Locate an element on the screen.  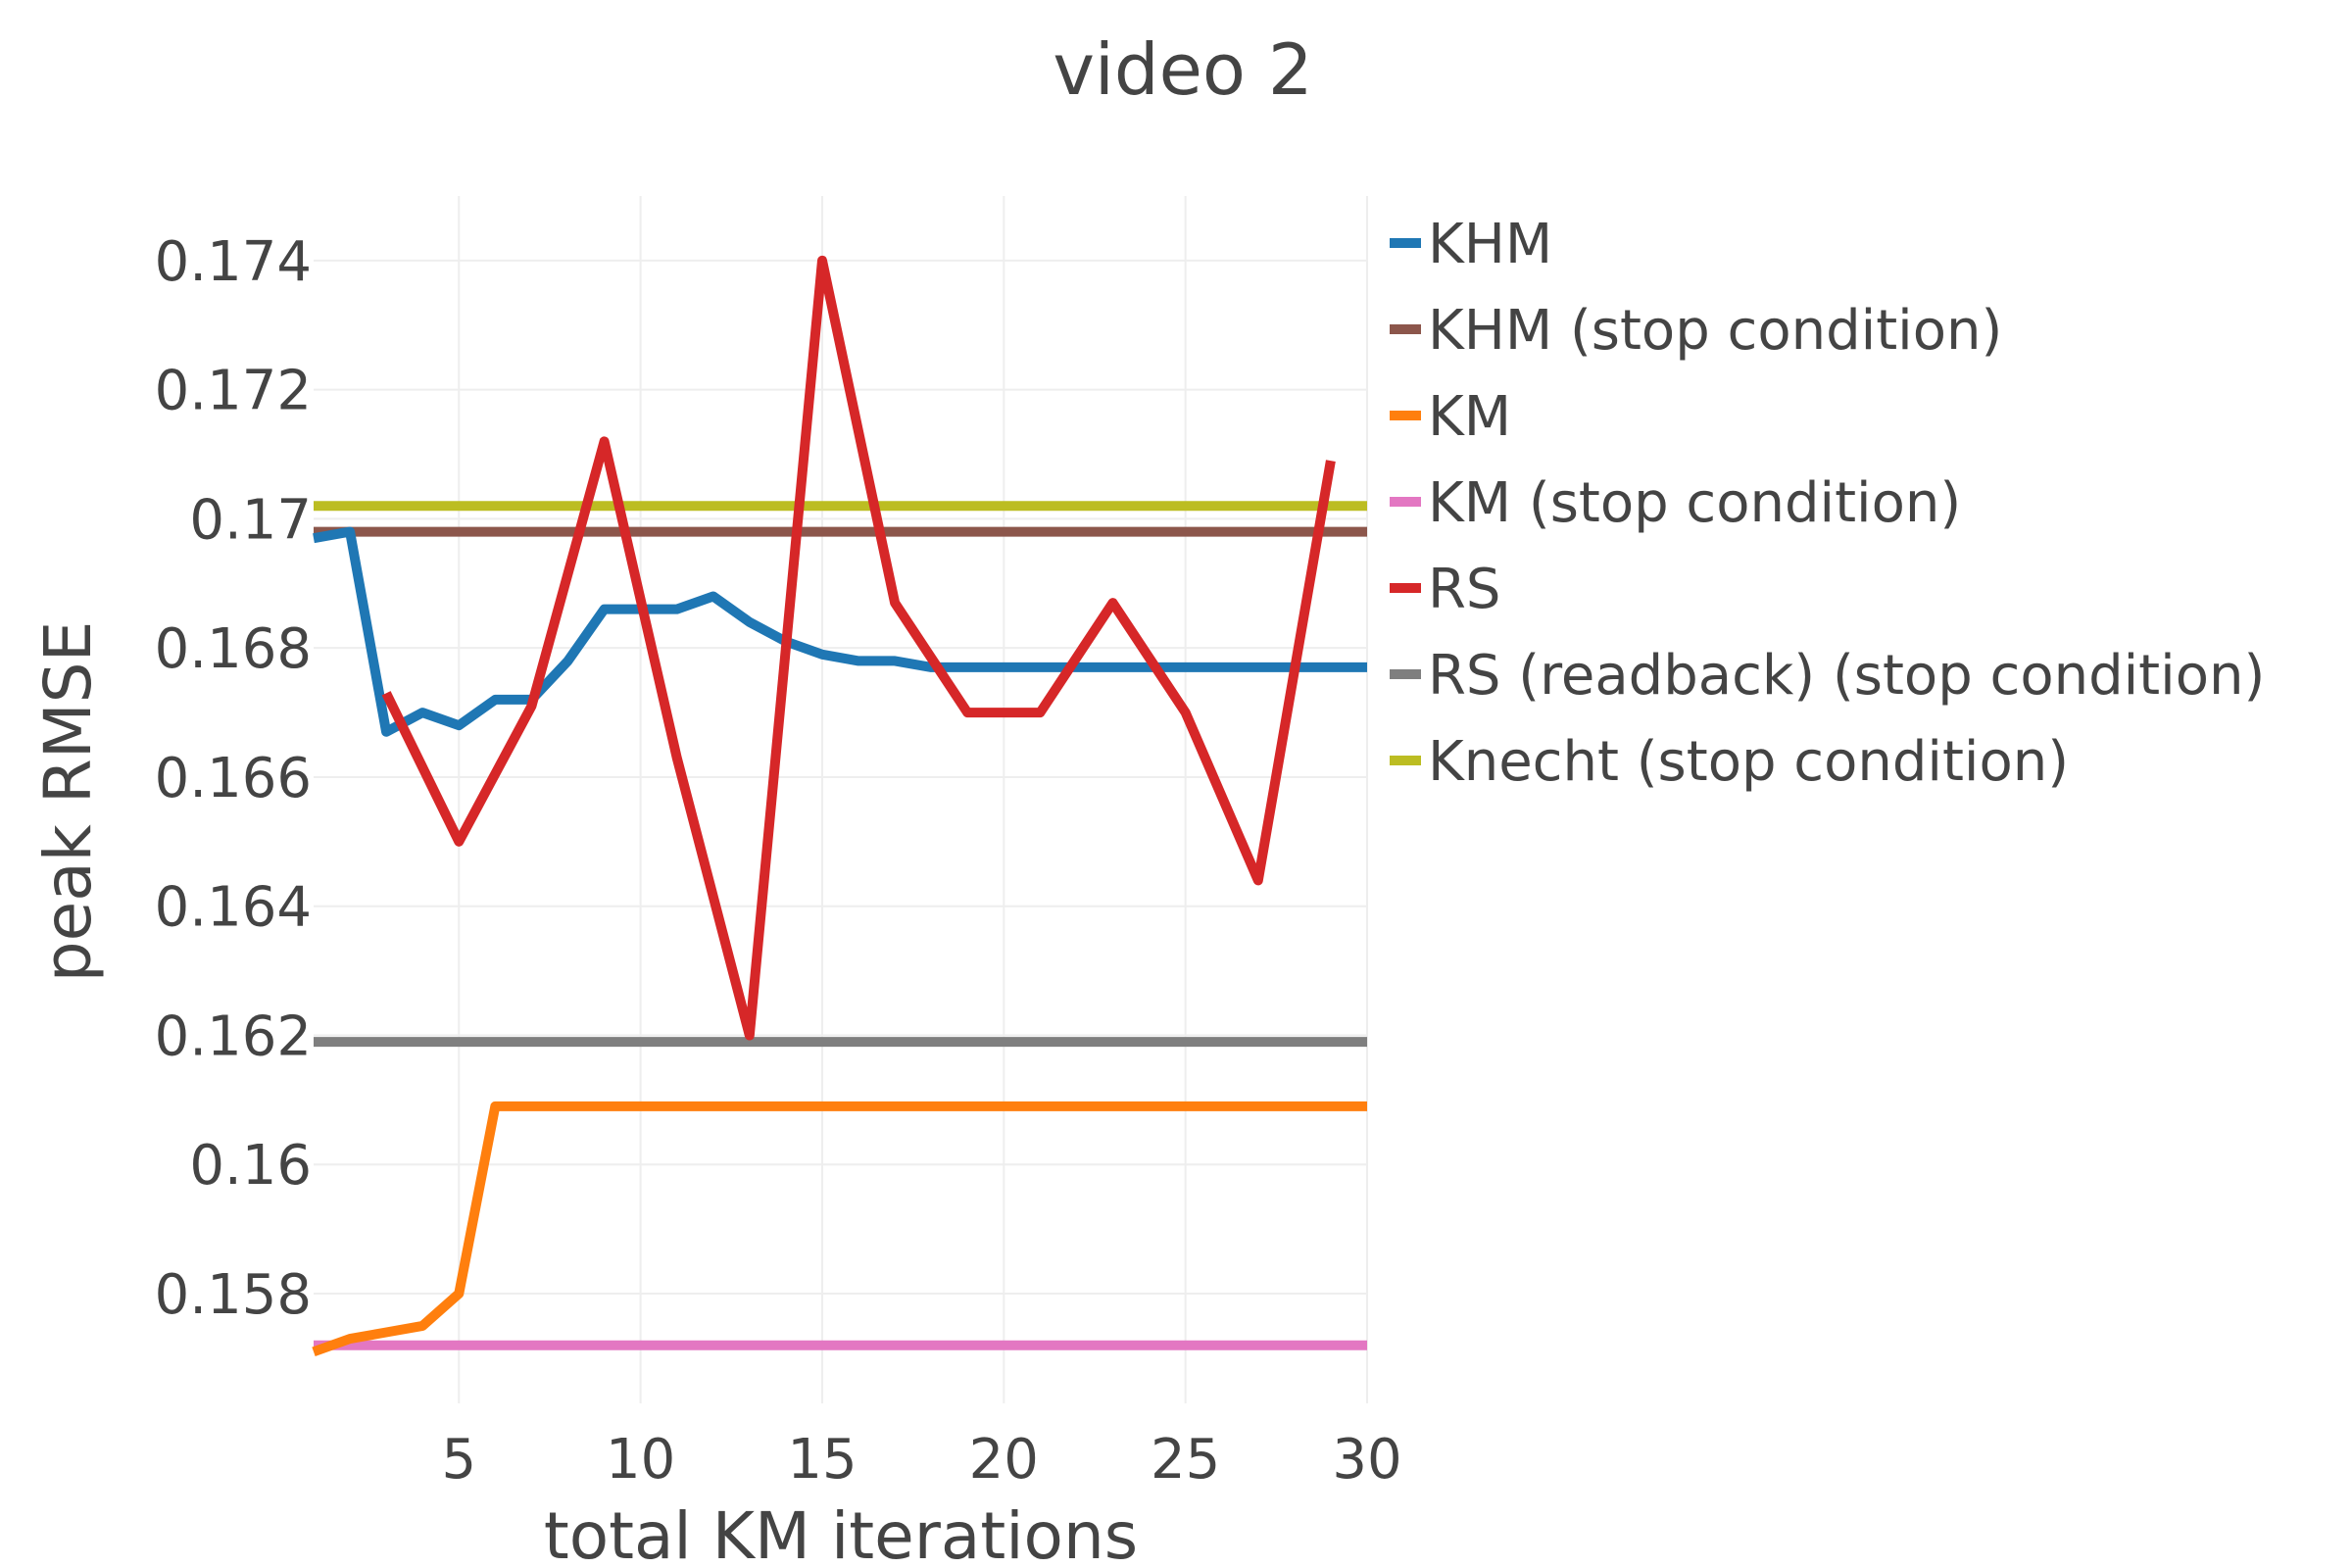
y-tick-label: 0.17 is located at coordinates (250, 520).